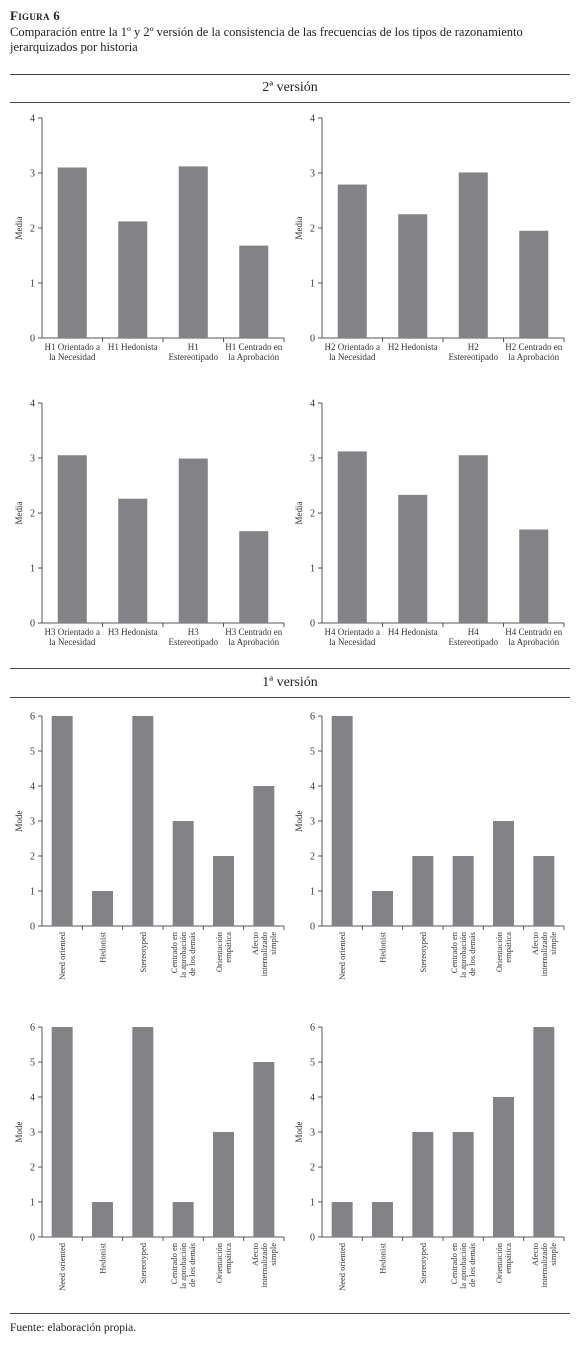 This screenshot has width=580, height=1345. What do you see at coordinates (413, 347) in the screenshot?
I see `x-tick-label: H2 Hedonista` at bounding box center [413, 347].